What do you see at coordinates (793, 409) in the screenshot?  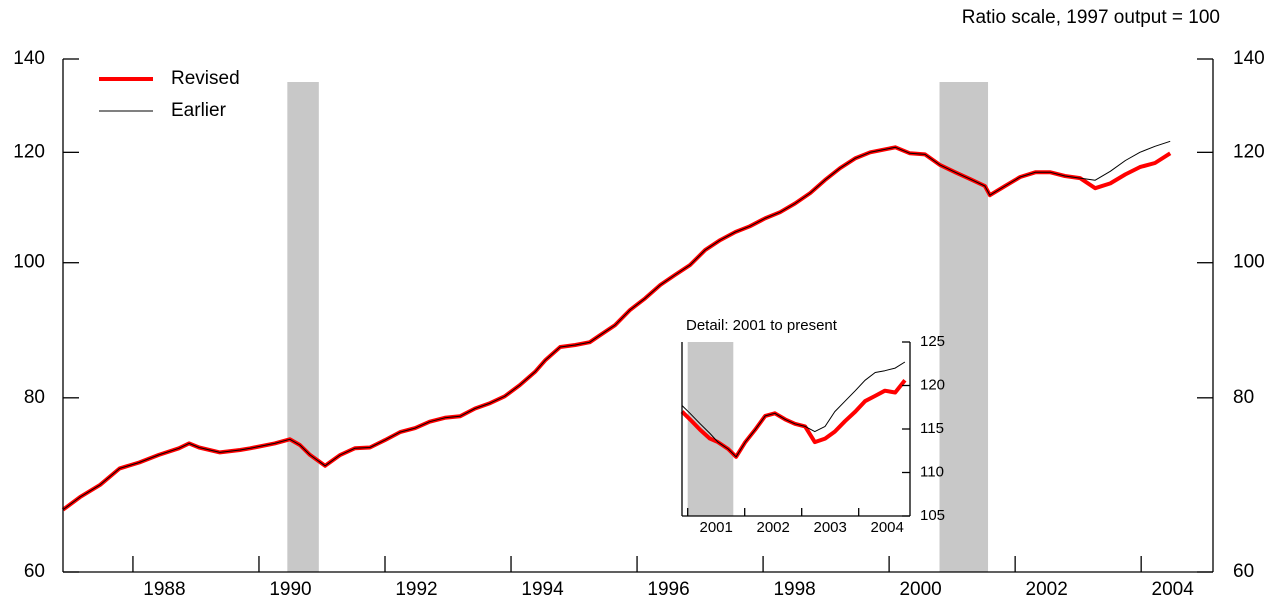 I see `series-line` at bounding box center [793, 409].